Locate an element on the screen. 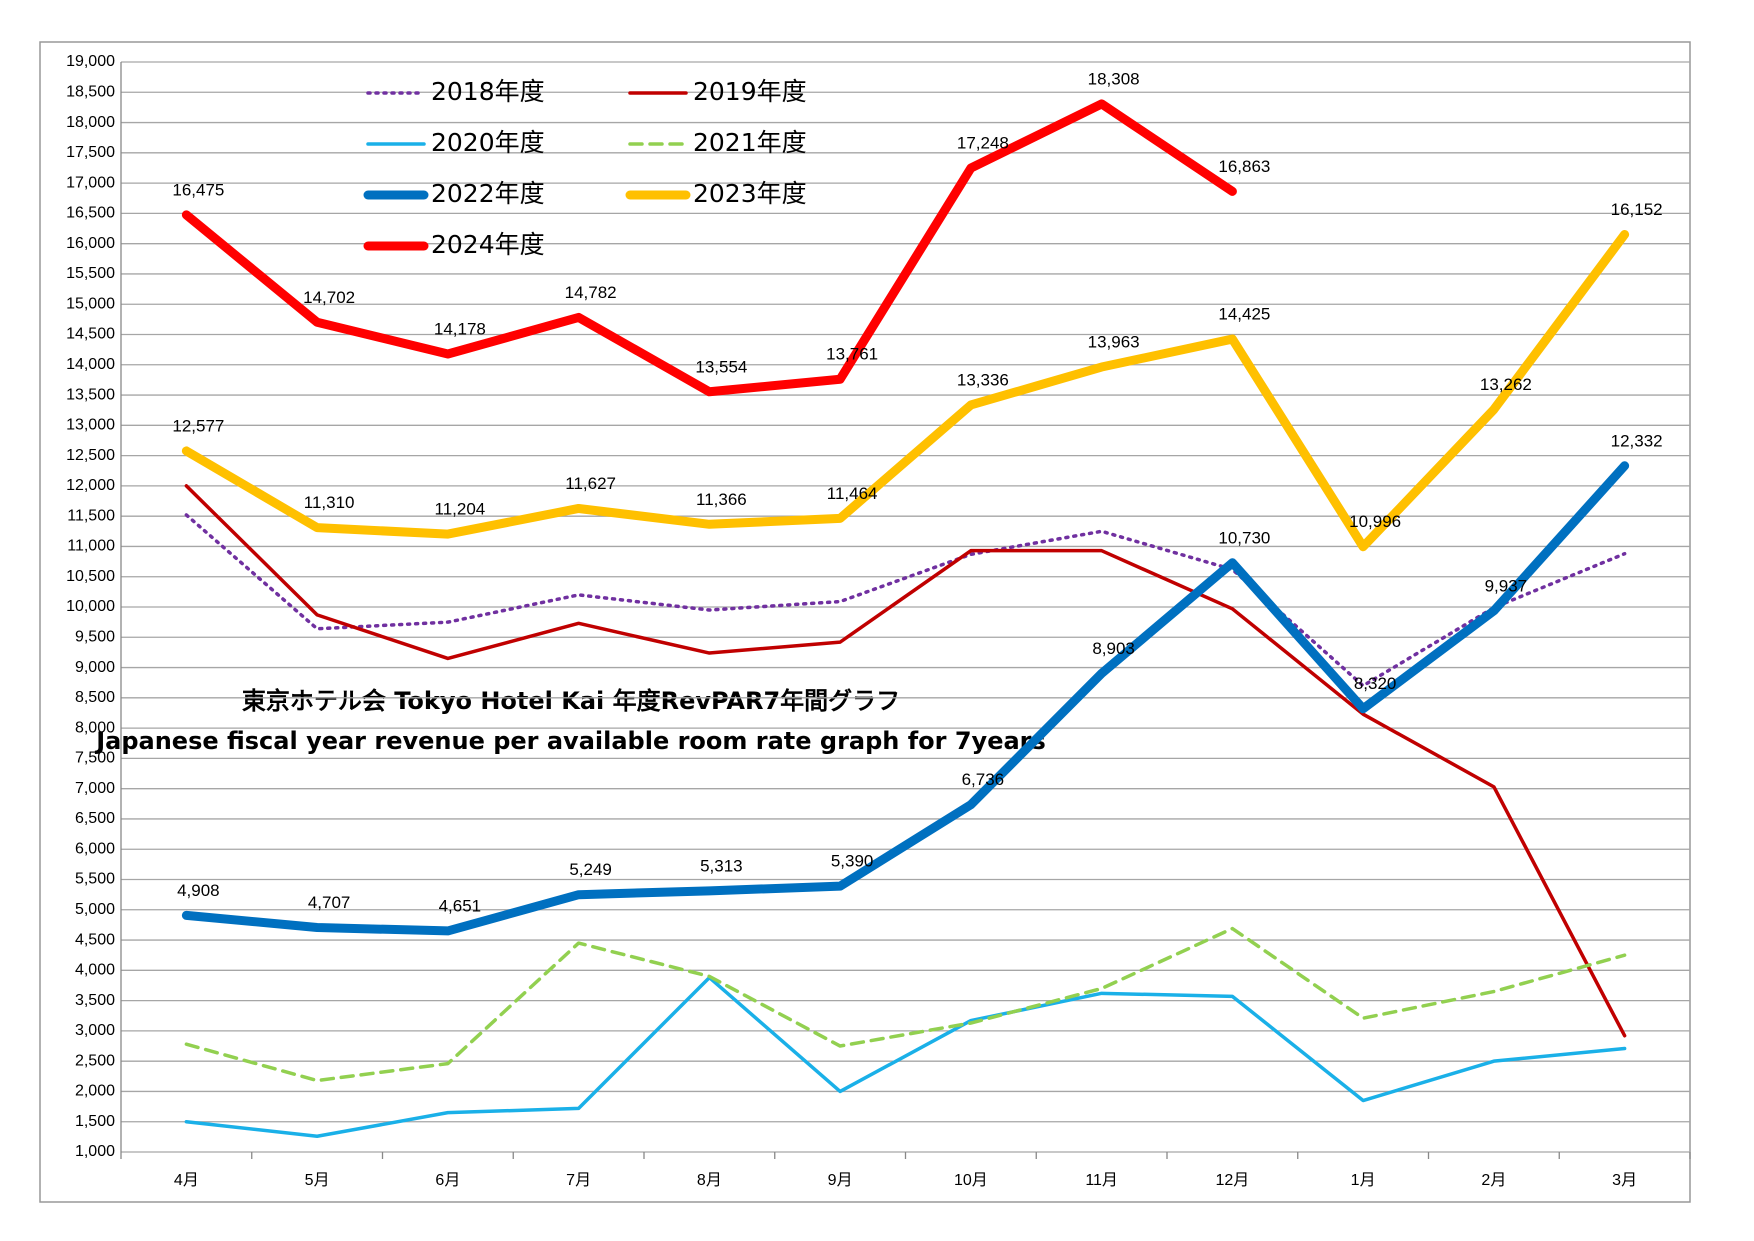 Image resolution: width=1754 pixels, height=1241 pixels. y-tick-label: 6,000 is located at coordinates (95, 848).